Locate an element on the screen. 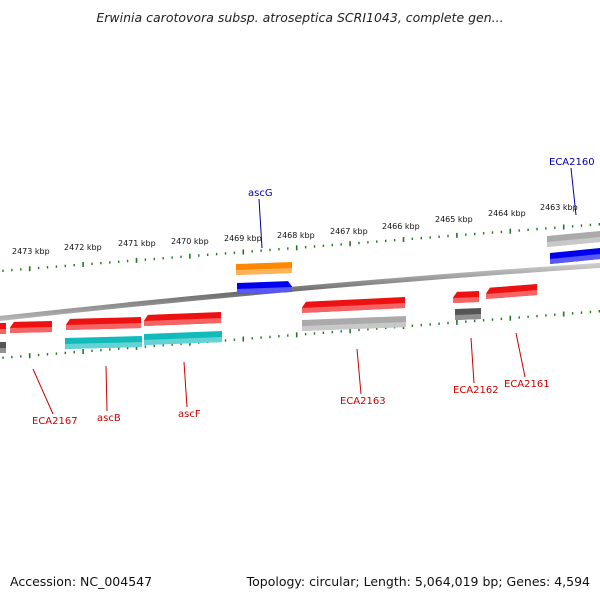 This screenshot has width=600, height=600. ruler-tick-label: 2464 kbp is located at coordinates (507, 213).